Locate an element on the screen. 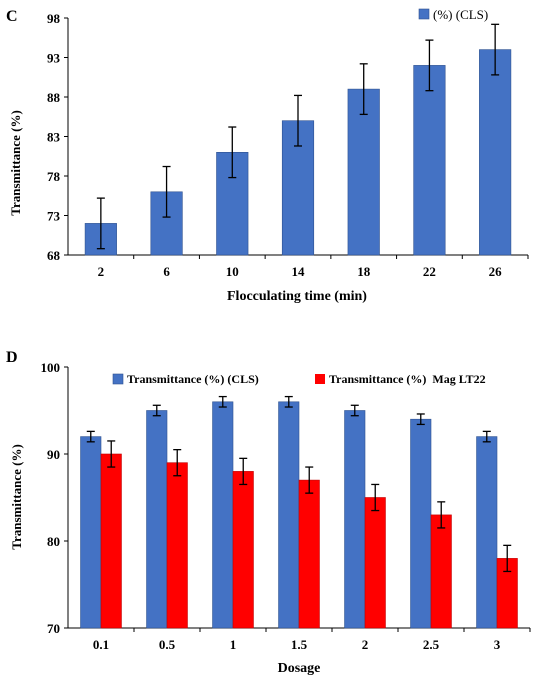 The image size is (550, 682). x-tick-label-c: 18 is located at coordinates (364, 271).